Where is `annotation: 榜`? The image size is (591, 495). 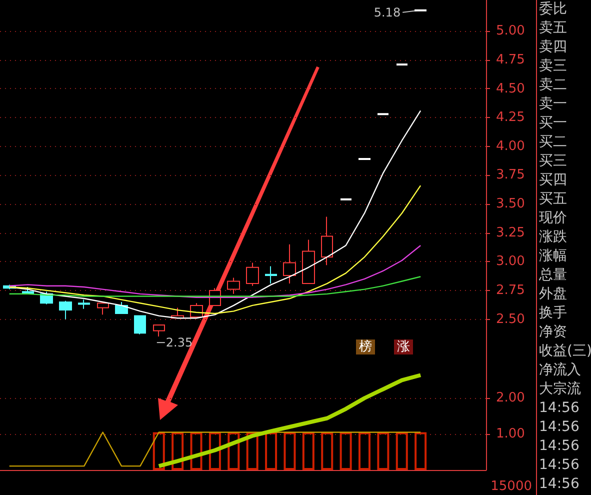
annotation: 榜 is located at coordinates (365, 347).